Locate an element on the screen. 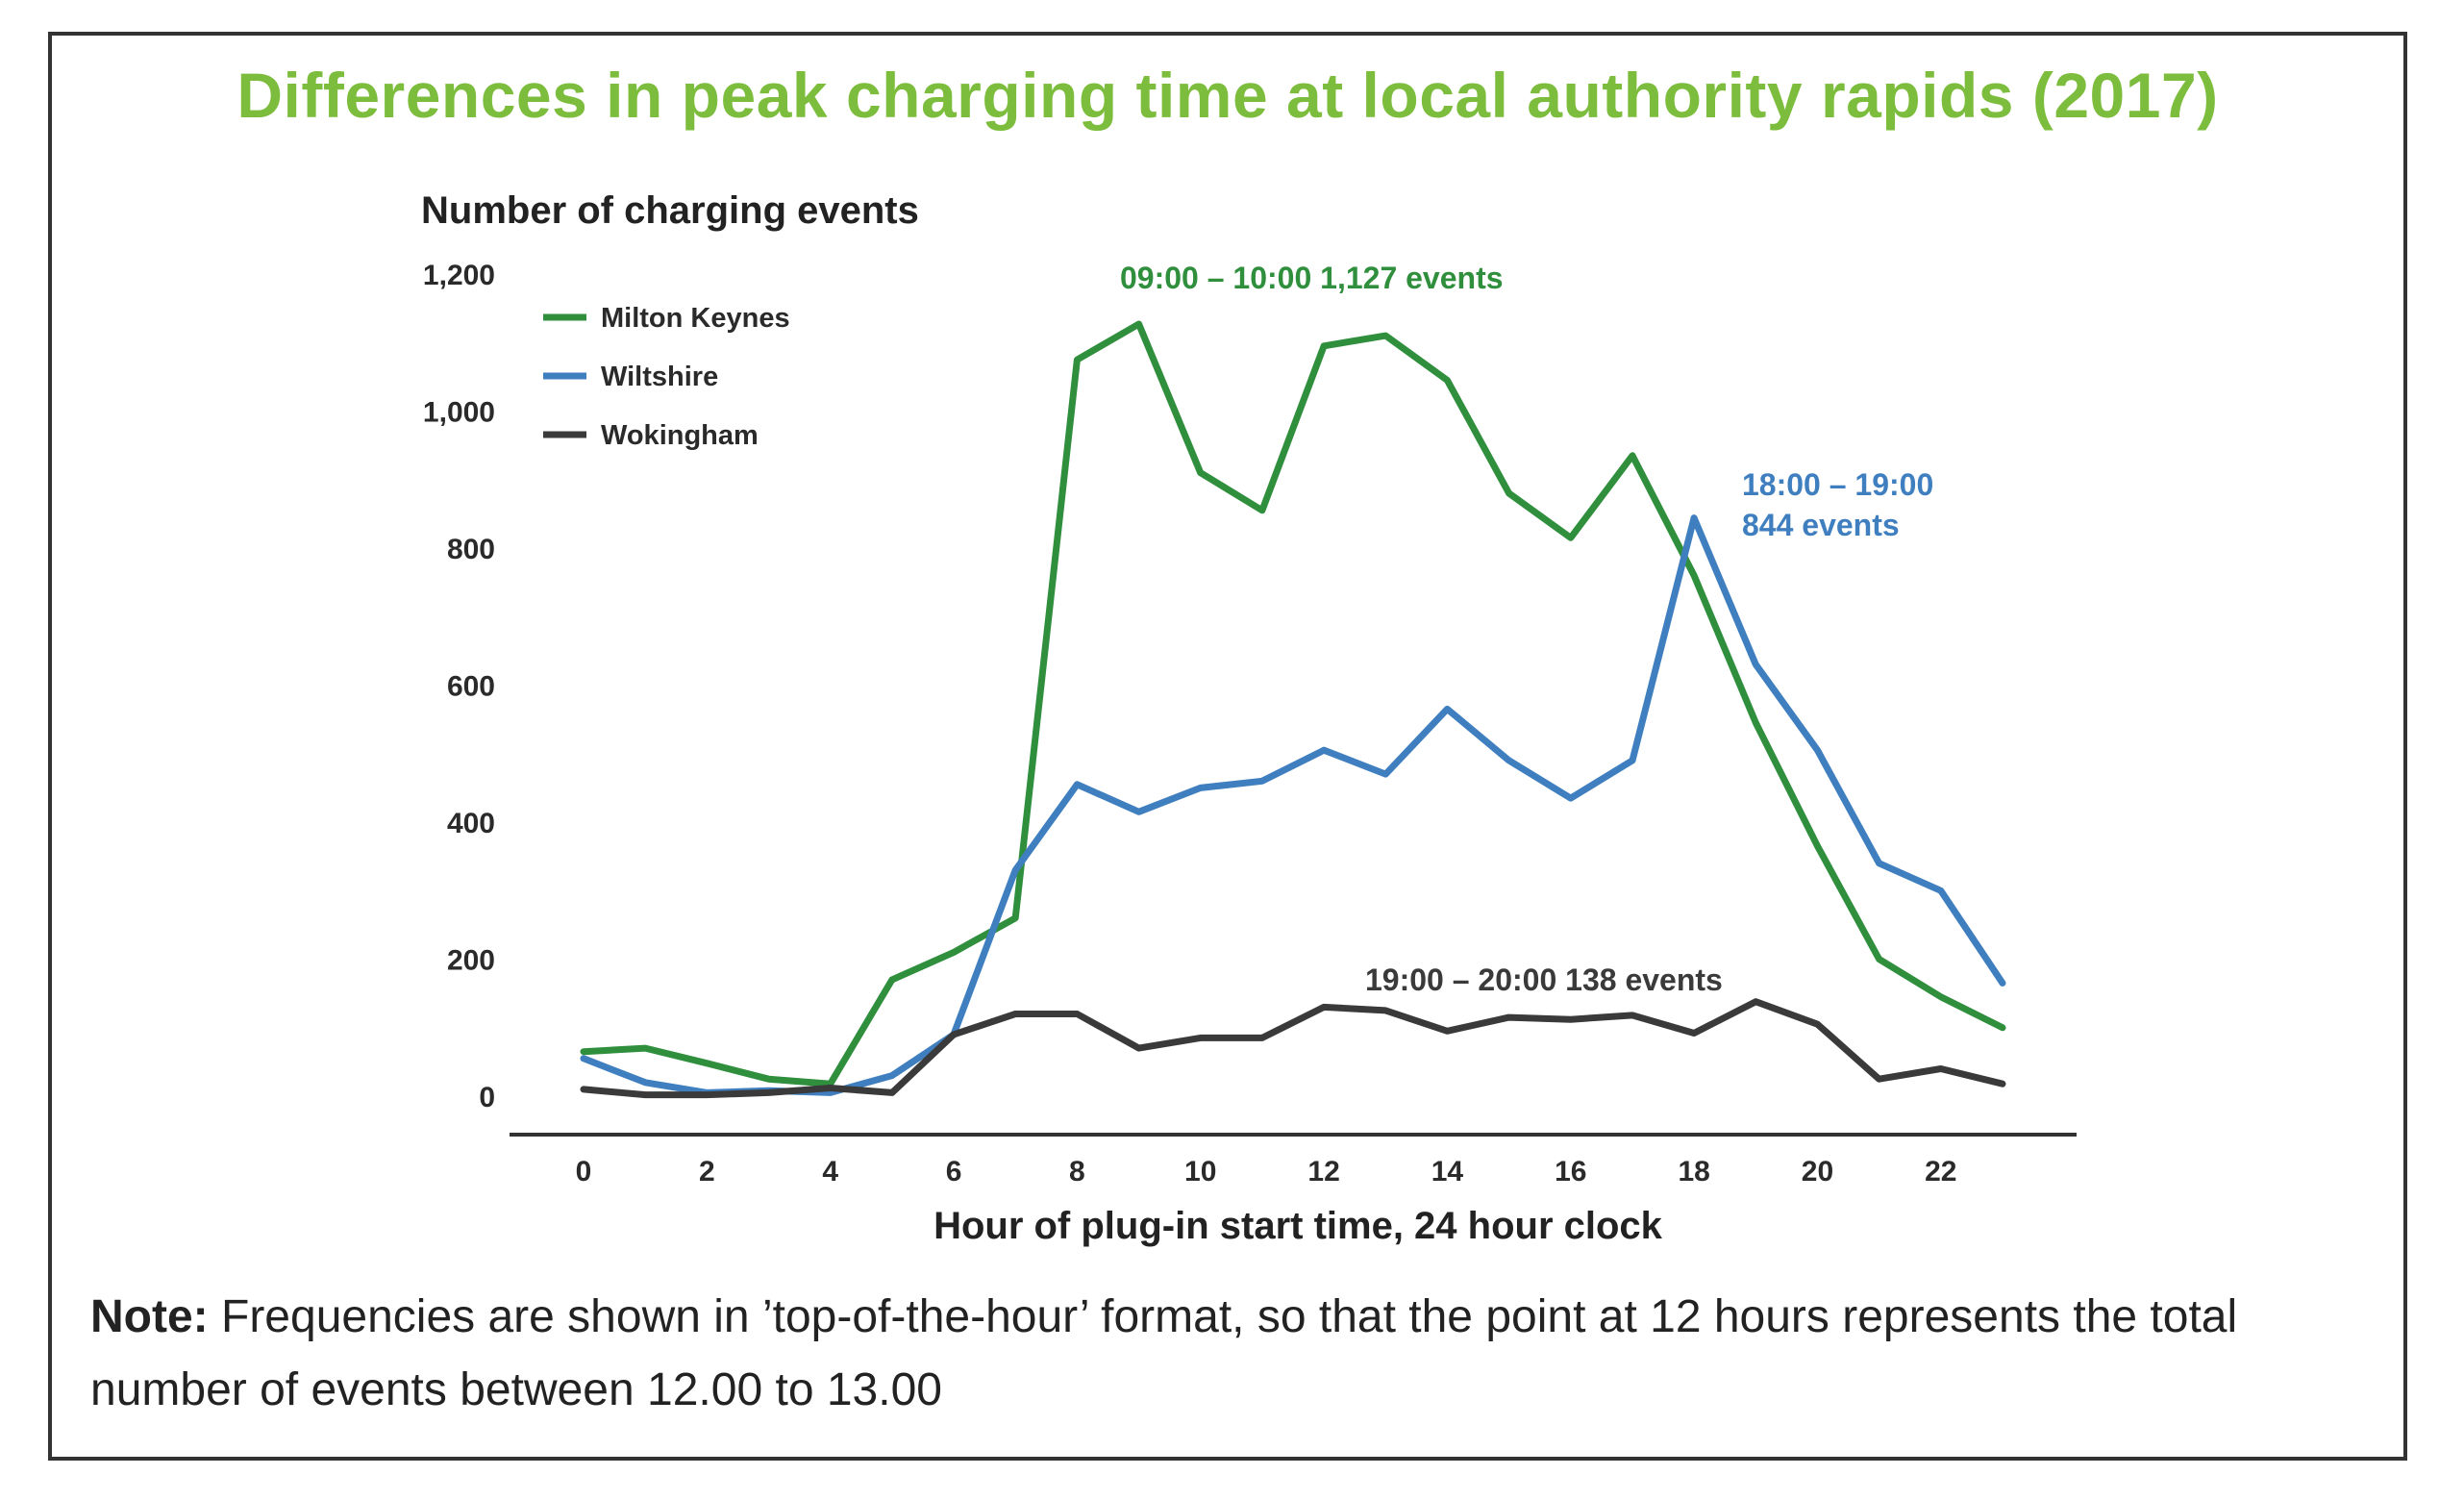 Image resolution: width=2464 pixels, height=1500 pixels. y-tick-label: 1,000 is located at coordinates (459, 413).